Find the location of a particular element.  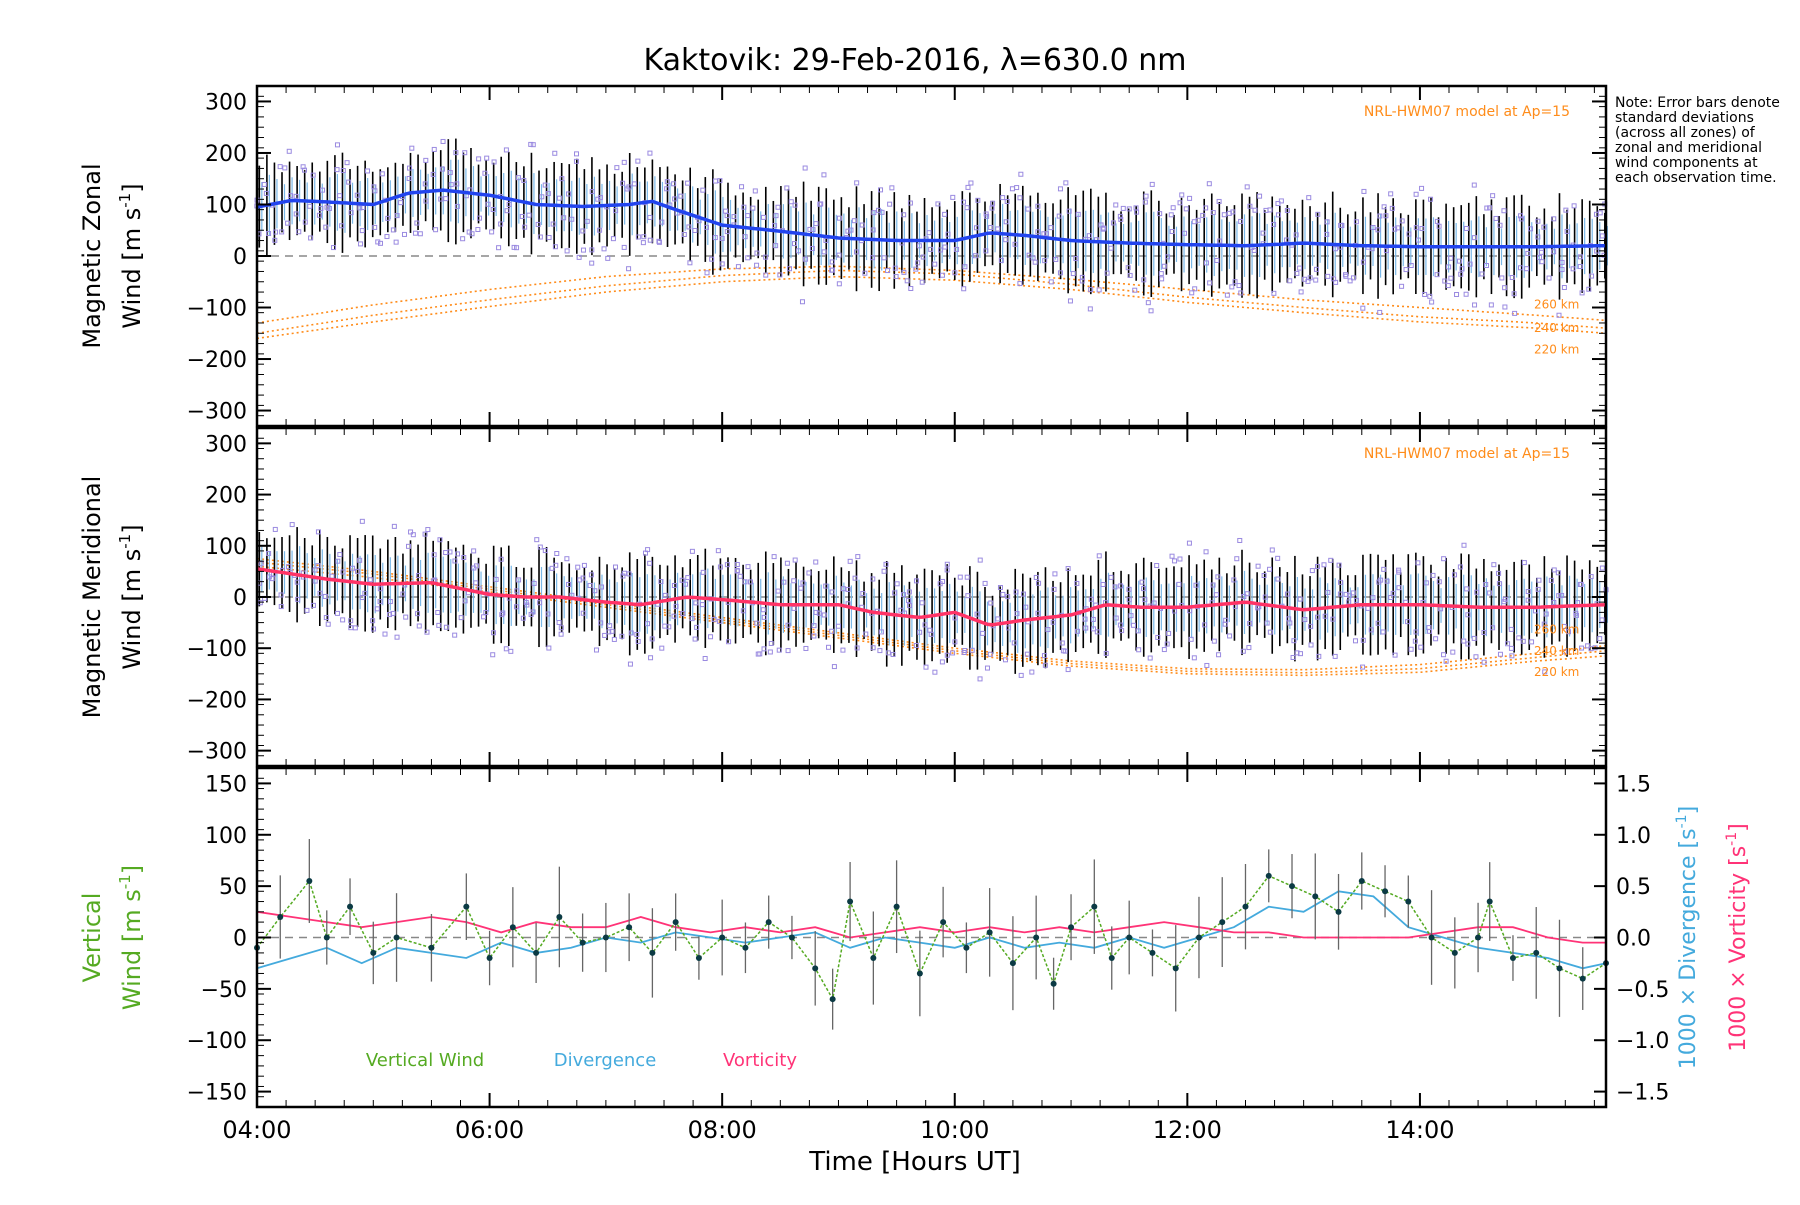

y-tick-label: 0 is located at coordinates (240, 257).